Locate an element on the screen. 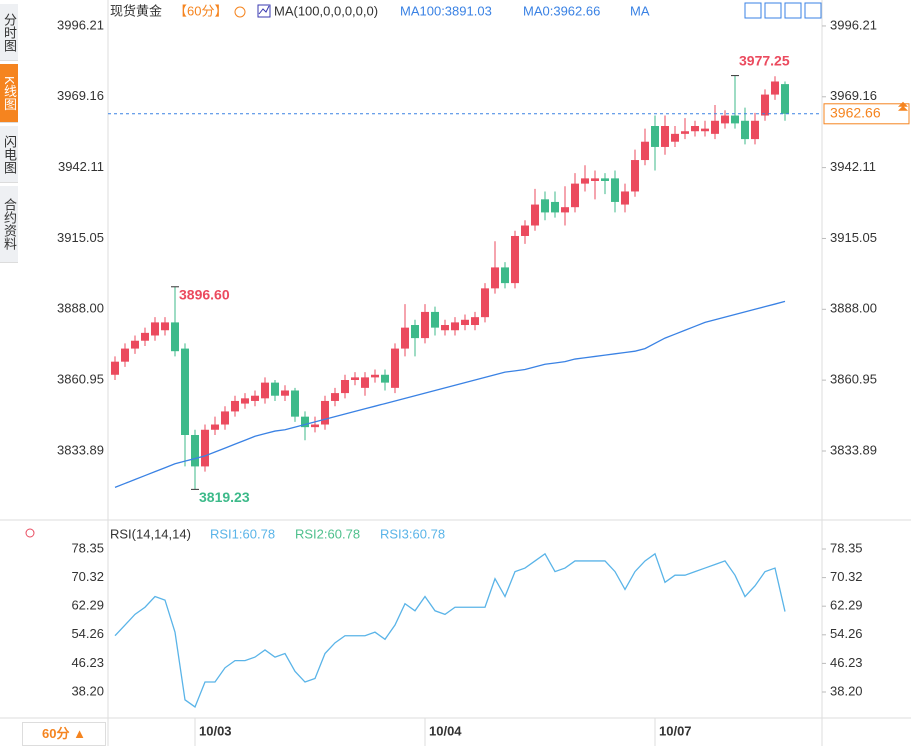 This screenshot has width=911, height=746. ma-icon is located at coordinates (264, 11).